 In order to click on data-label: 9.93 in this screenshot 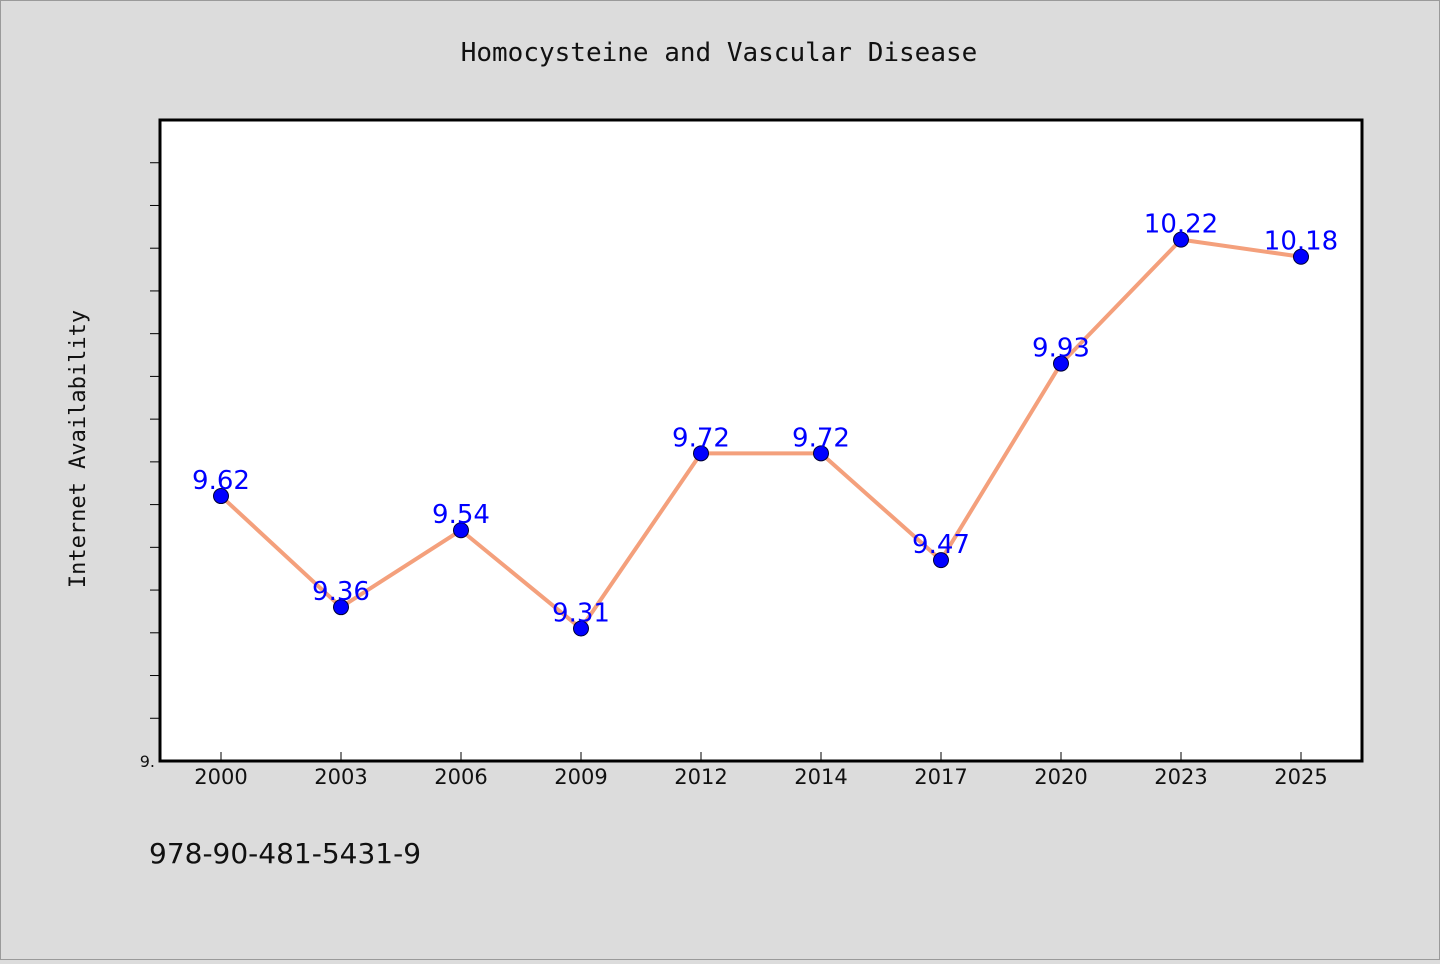, I will do `click(1061, 349)`.